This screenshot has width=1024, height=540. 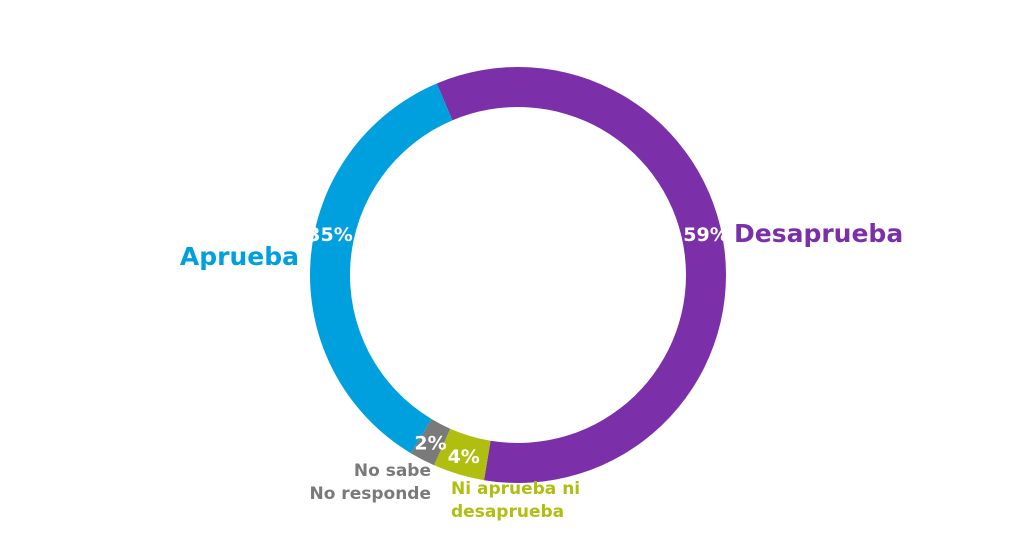 What do you see at coordinates (329, 235) in the screenshot?
I see `percent-label-35: 35%` at bounding box center [329, 235].